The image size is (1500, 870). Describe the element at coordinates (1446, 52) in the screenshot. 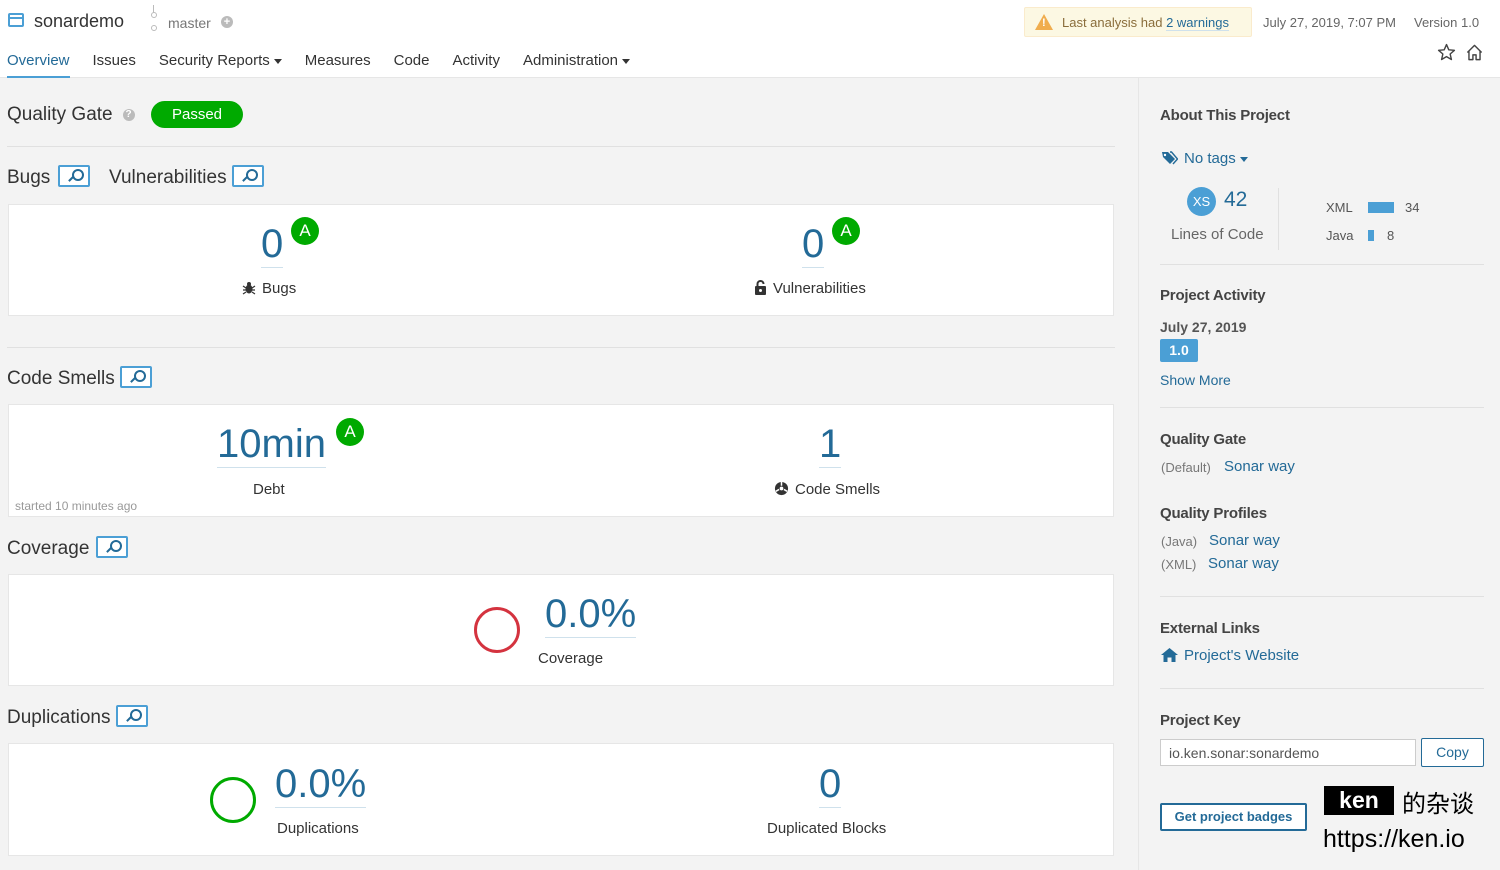

I see `star-icon` at that location.